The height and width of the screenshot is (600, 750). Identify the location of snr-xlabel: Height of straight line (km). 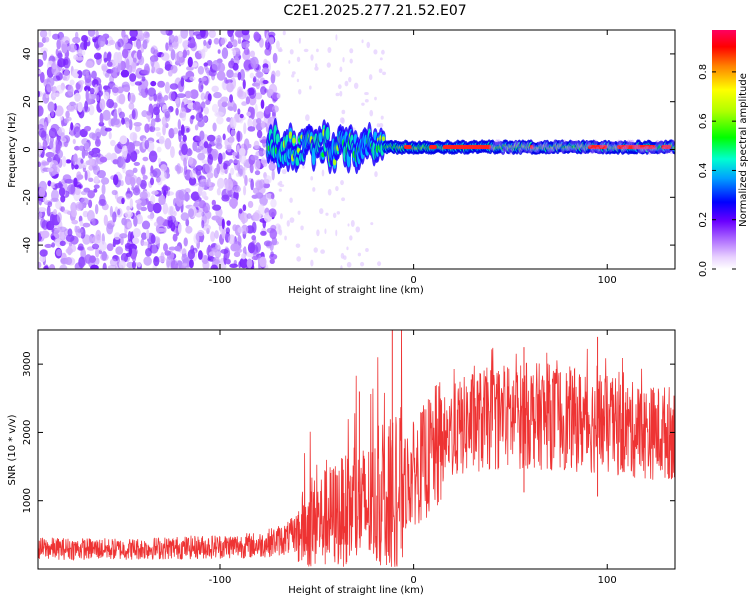
(356, 590).